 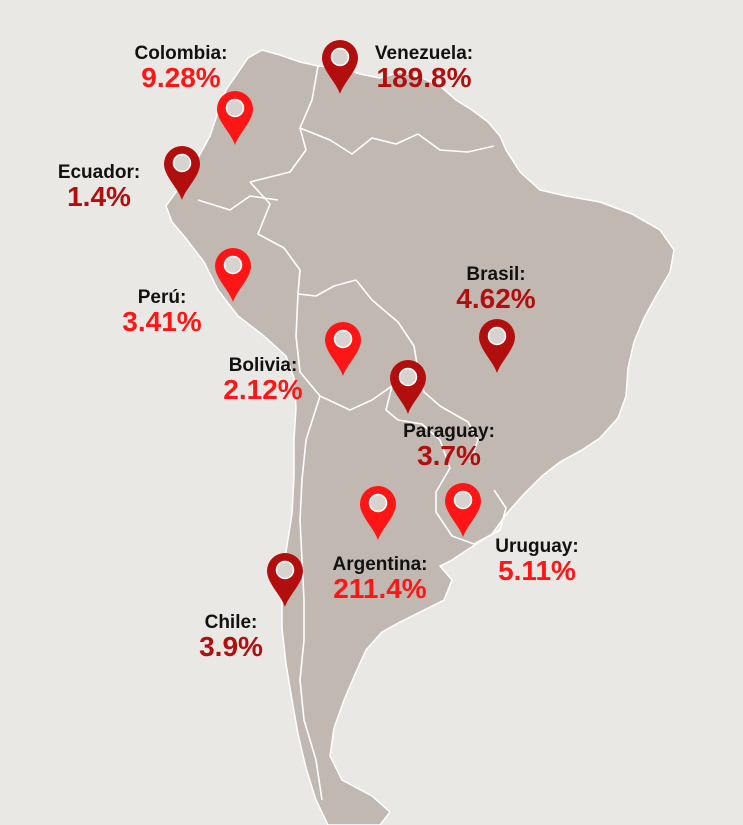 What do you see at coordinates (449, 431) in the screenshot?
I see `paraguay-name: Paraguay:` at bounding box center [449, 431].